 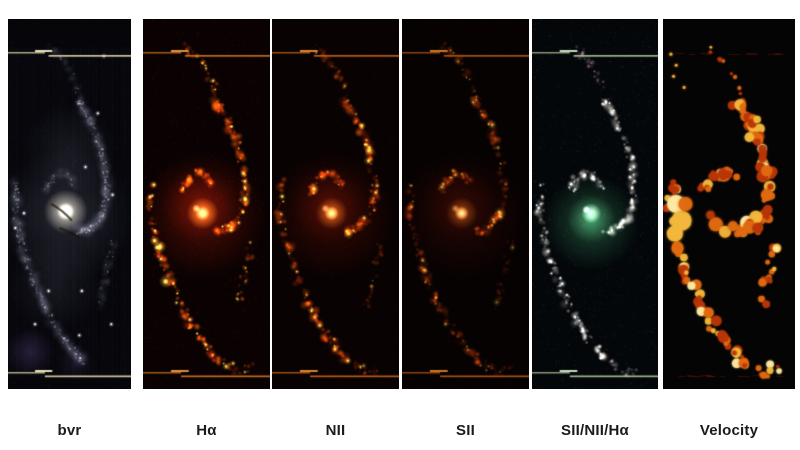 I want to click on panel-bvr, so click(x=69, y=204).